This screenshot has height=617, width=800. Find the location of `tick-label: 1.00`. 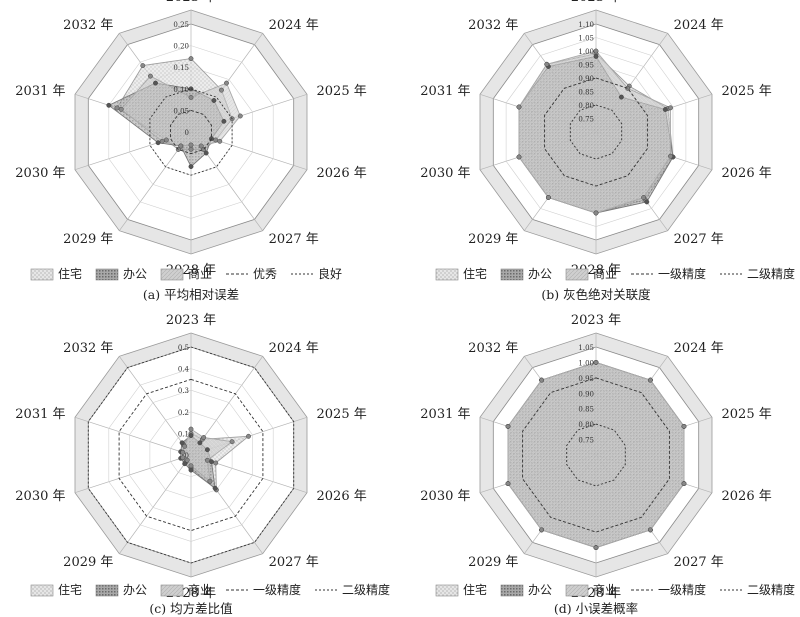

tick-label: 1.00 is located at coordinates (586, 363).